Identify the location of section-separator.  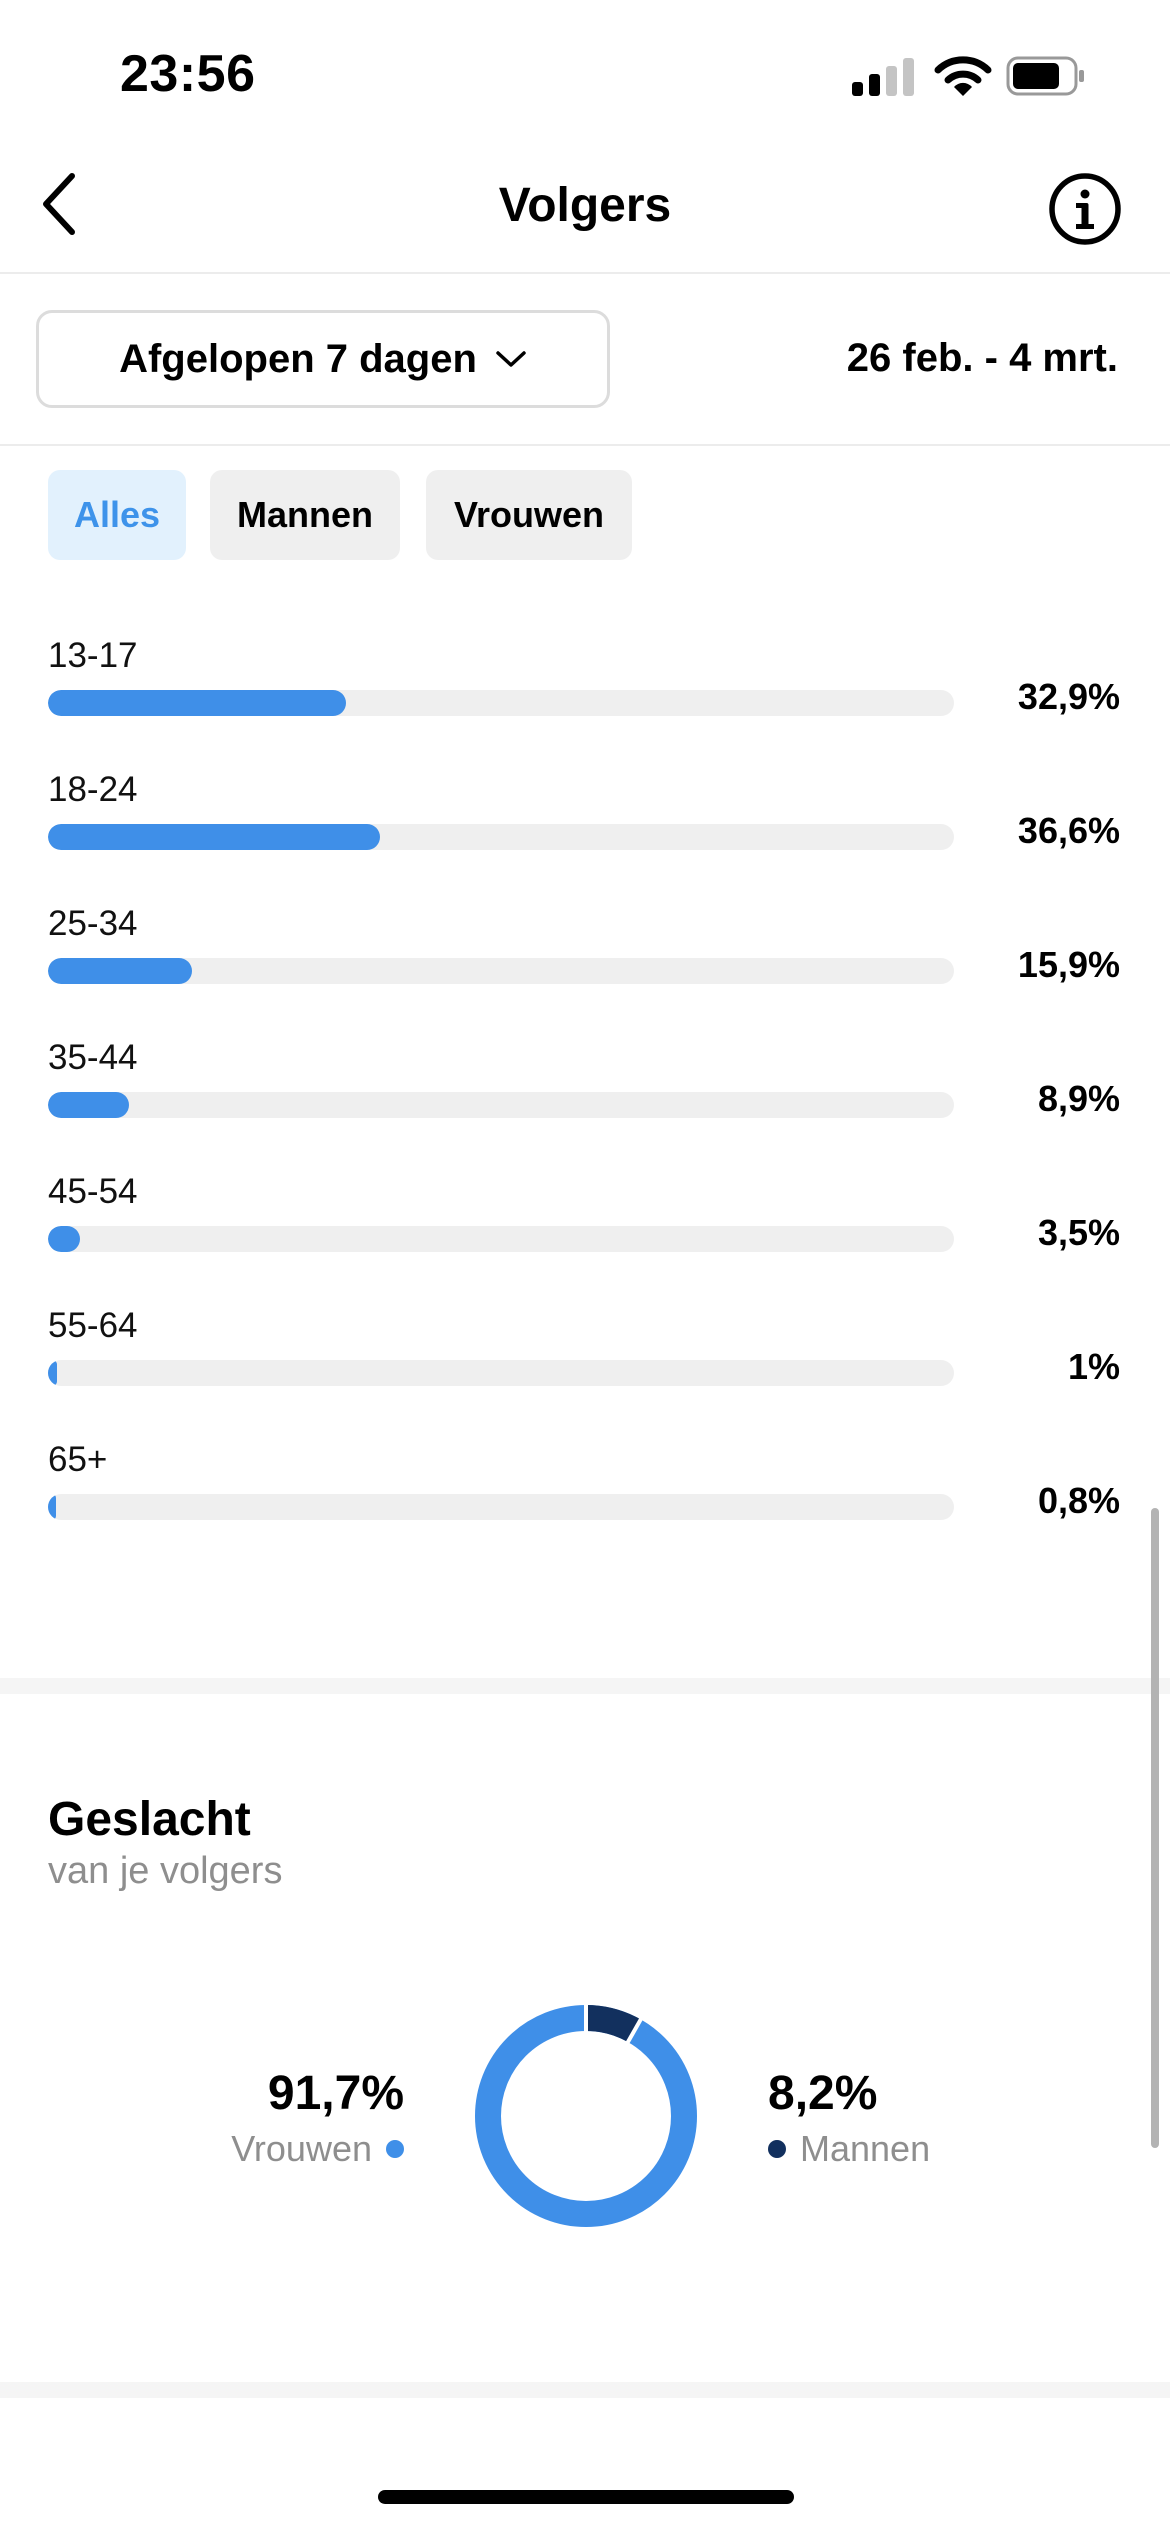
(585, 1686).